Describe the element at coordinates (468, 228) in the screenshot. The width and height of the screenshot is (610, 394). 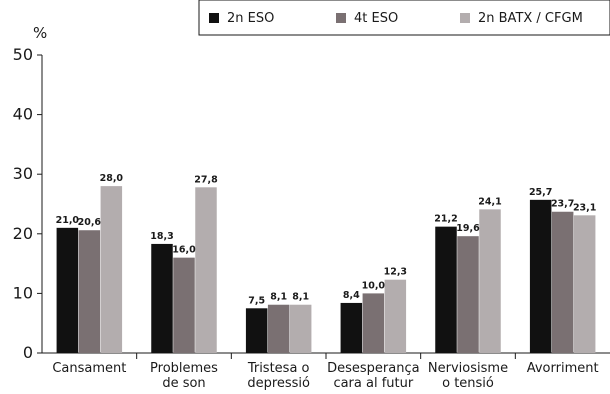
I see `bar-value-label: 19,6` at that location.